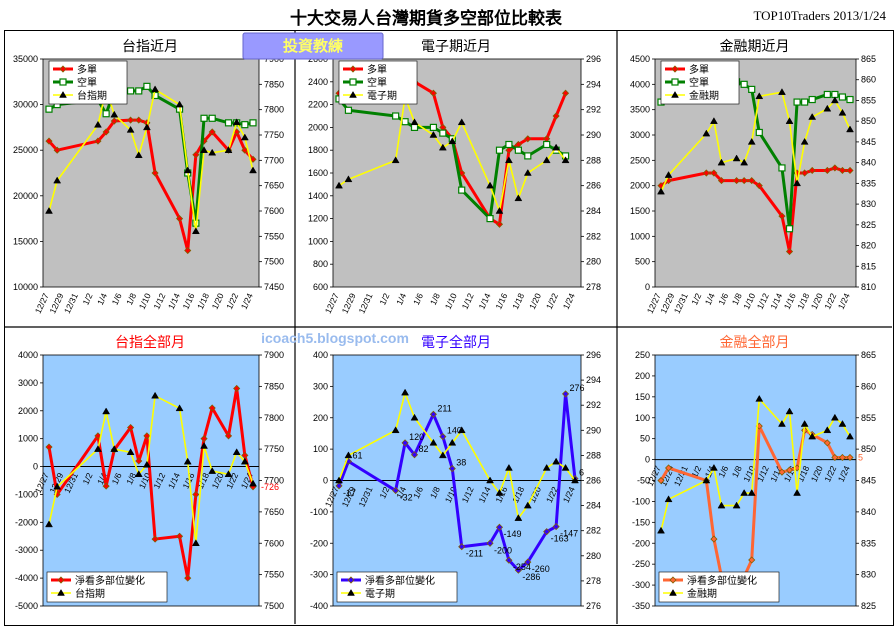 The height and width of the screenshot is (628, 896). Describe the element at coordinates (868, 183) in the screenshot. I see `right-tick-label: 835` at that location.